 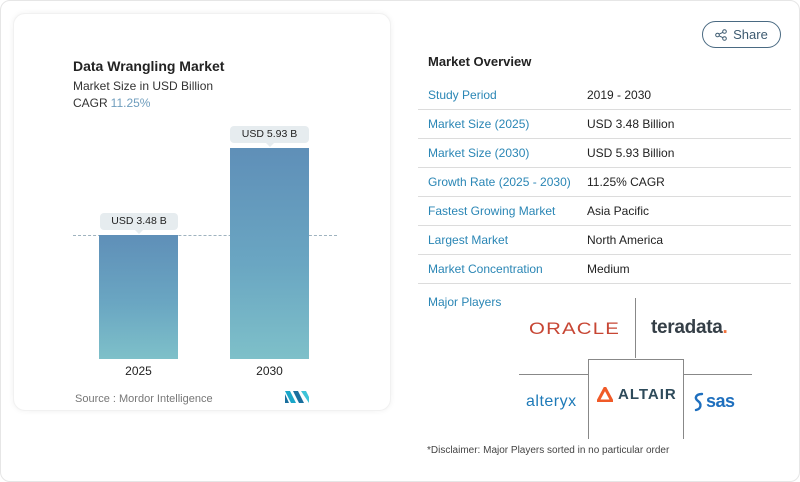 What do you see at coordinates (492, 211) in the screenshot?
I see `row-key: Fastest Growing Market` at bounding box center [492, 211].